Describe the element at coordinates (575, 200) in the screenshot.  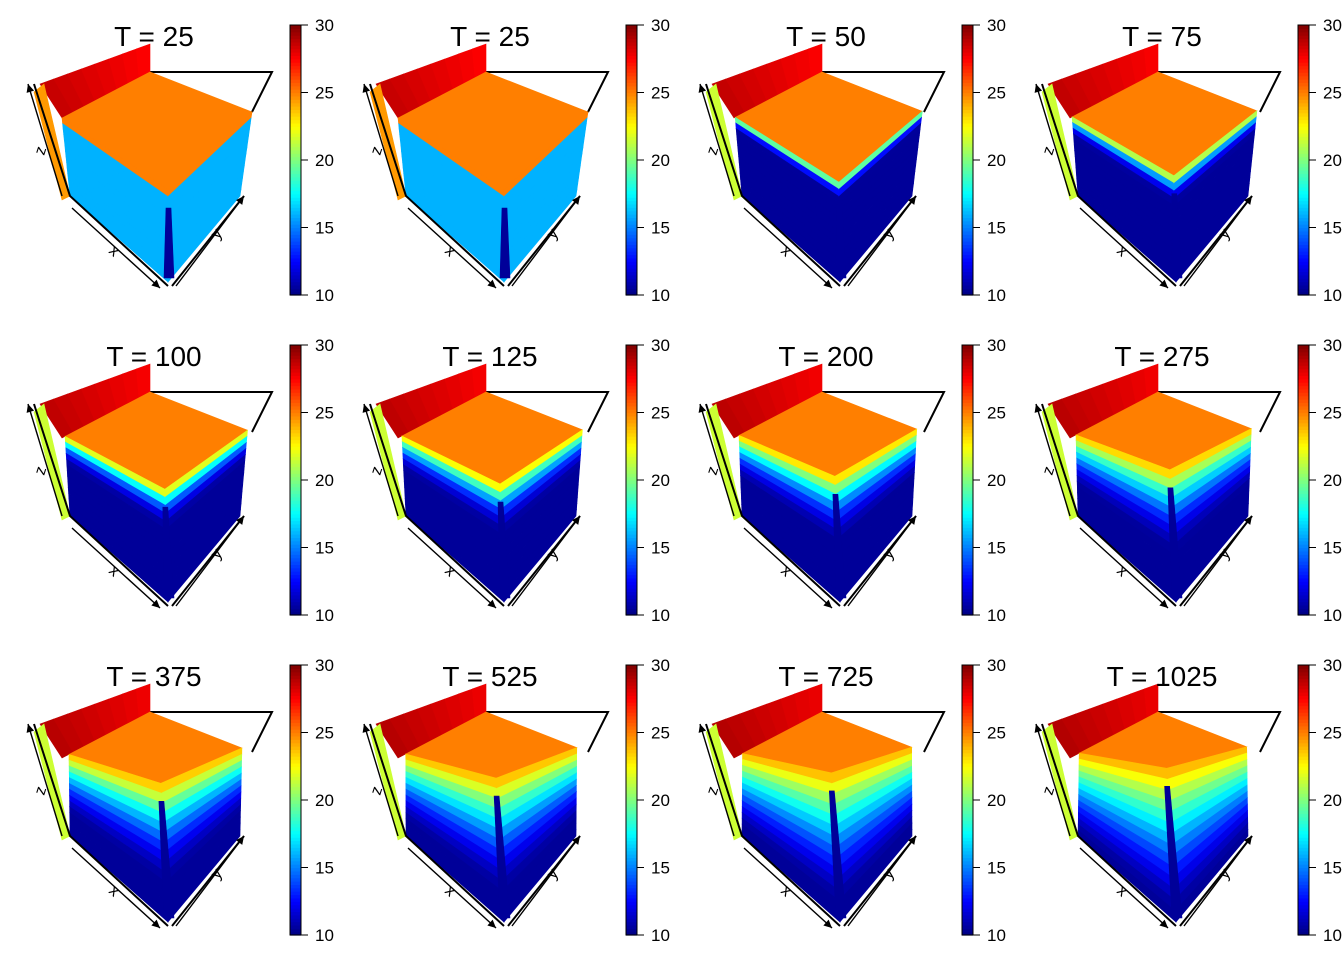
I see `y-axis-arrow-head` at that location.